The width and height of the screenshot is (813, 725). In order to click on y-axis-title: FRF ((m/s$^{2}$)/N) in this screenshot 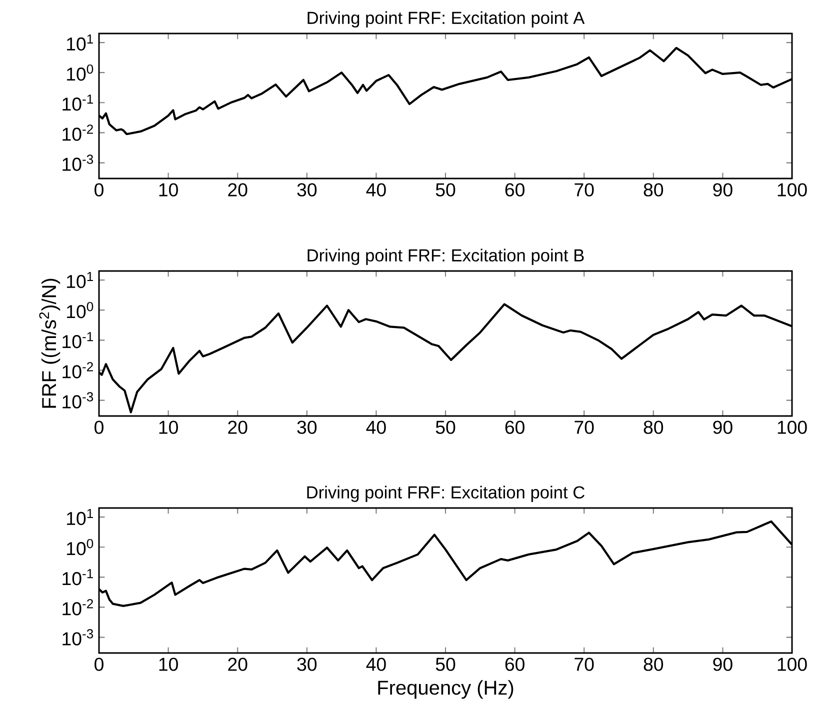, I will do `click(49, 343)`.